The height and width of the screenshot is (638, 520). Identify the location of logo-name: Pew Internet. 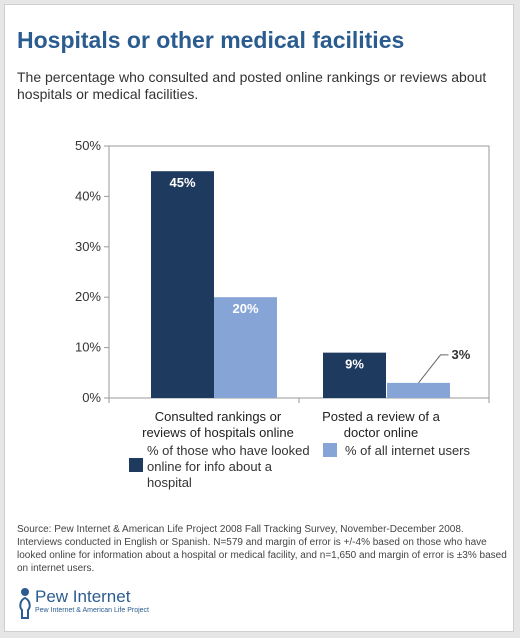
(83, 596).